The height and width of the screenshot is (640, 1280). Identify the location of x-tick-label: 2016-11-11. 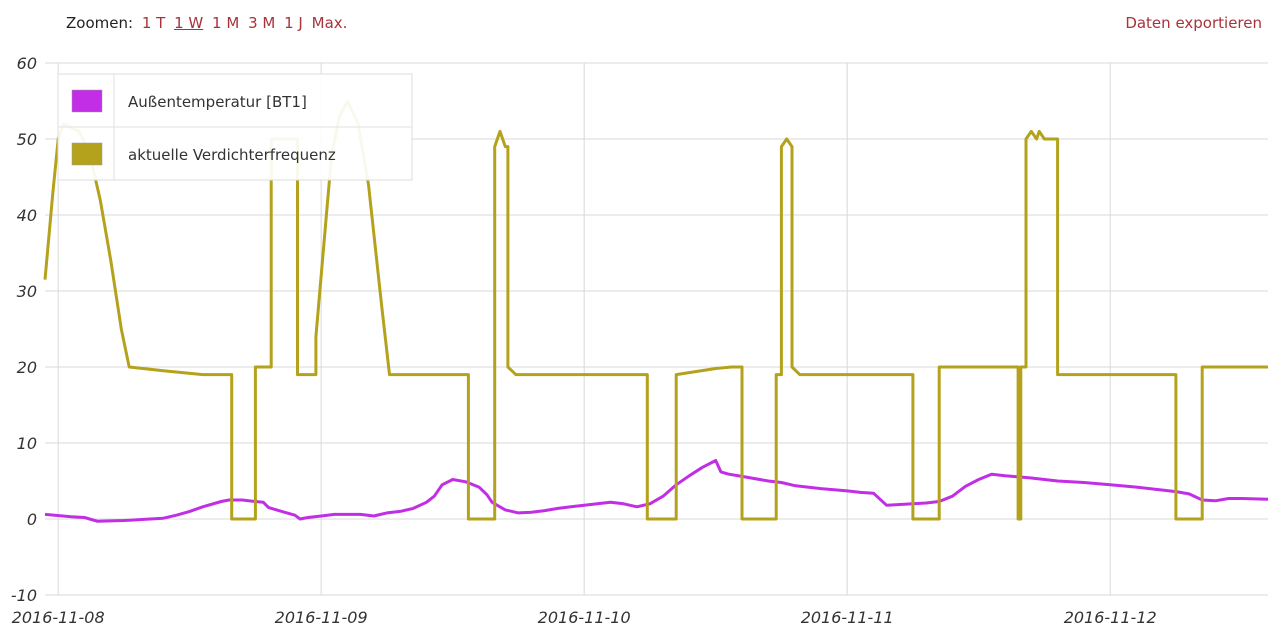
(847, 617).